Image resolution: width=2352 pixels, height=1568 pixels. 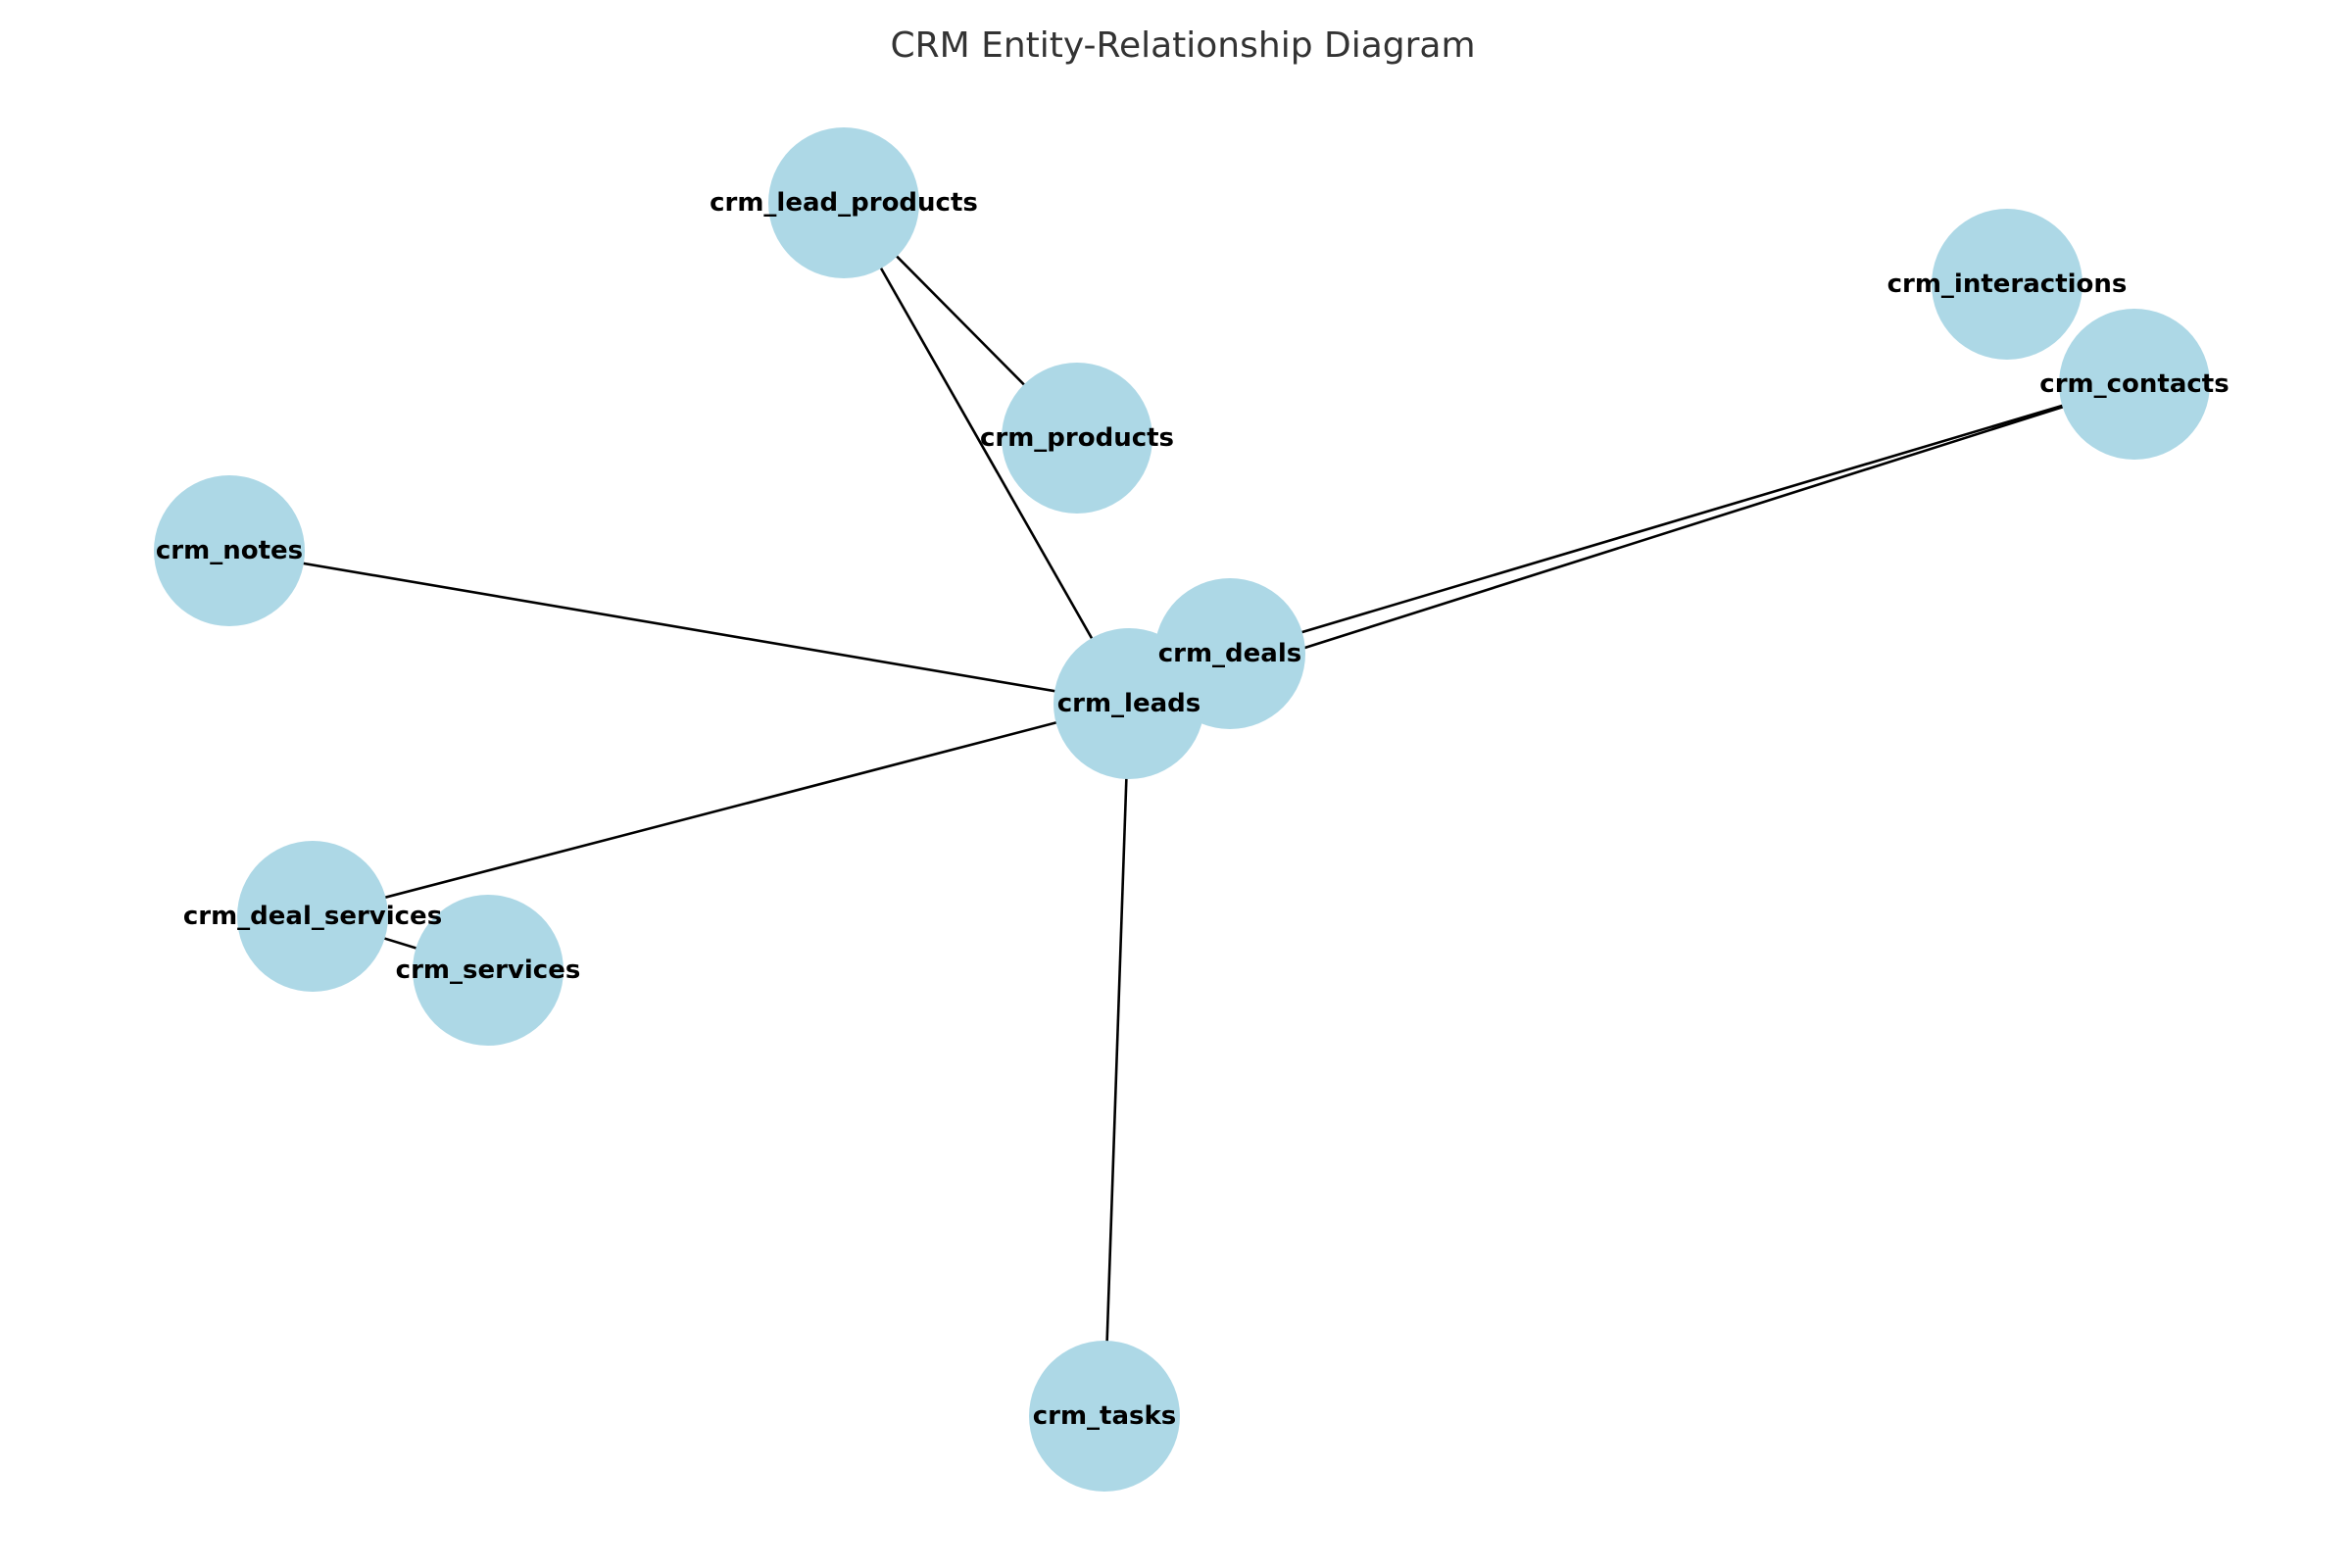 I want to click on edge-crm_deals-crm_contacts, so click(x=1682, y=519).